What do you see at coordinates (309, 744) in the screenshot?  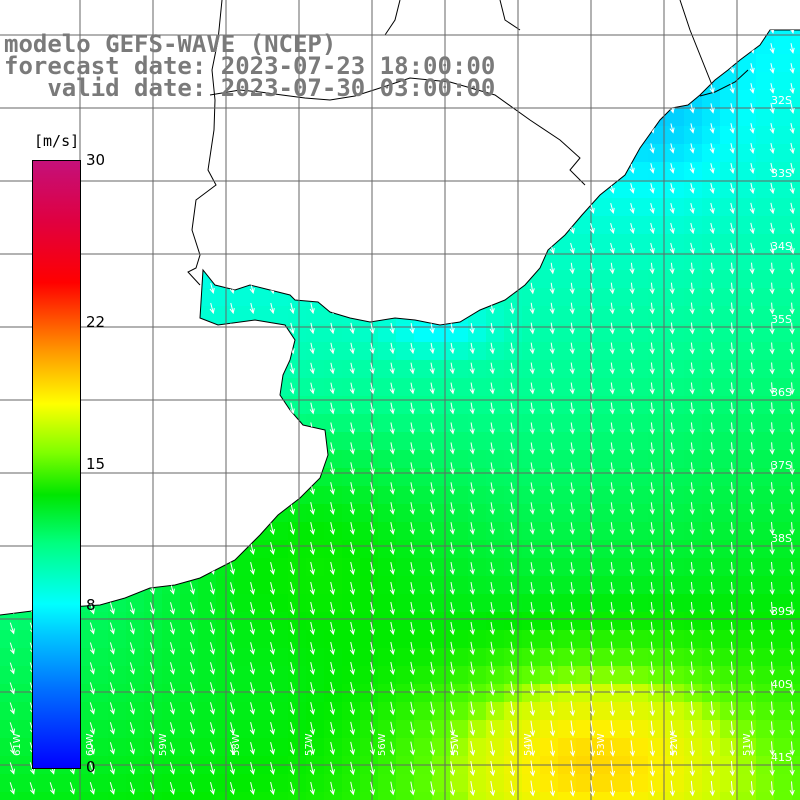 I see `longitude-label: 57W` at bounding box center [309, 744].